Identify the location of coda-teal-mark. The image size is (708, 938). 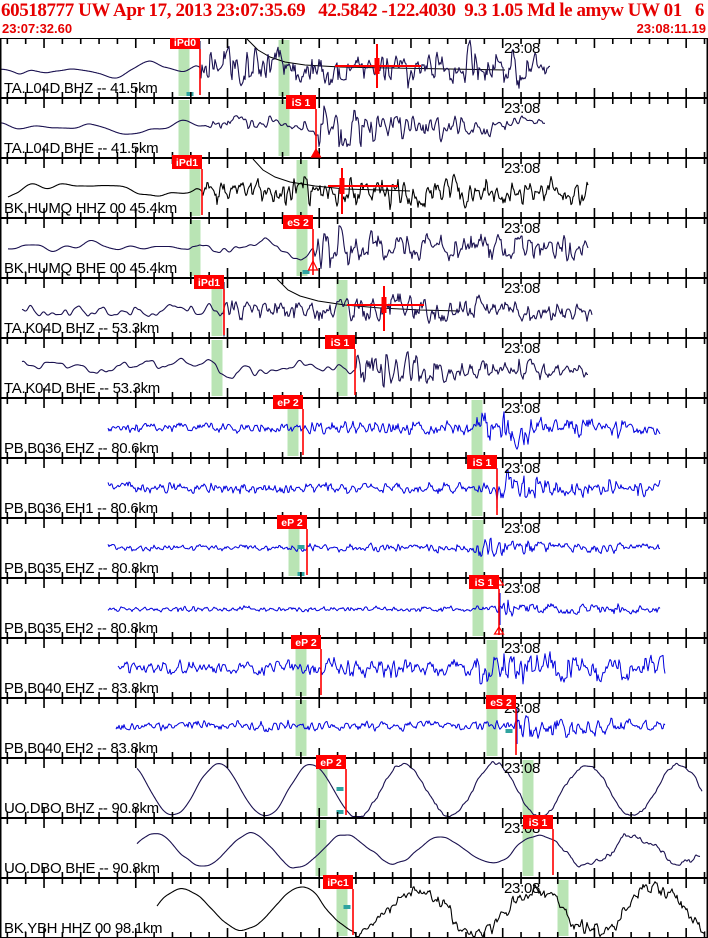
(509, 731).